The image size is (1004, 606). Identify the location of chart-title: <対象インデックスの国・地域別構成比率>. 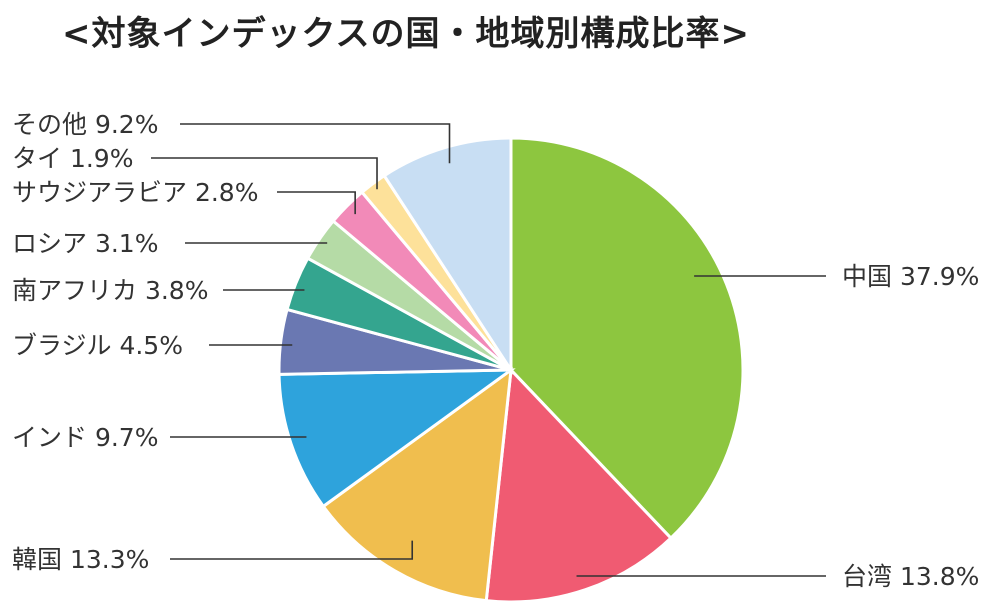
(406, 34).